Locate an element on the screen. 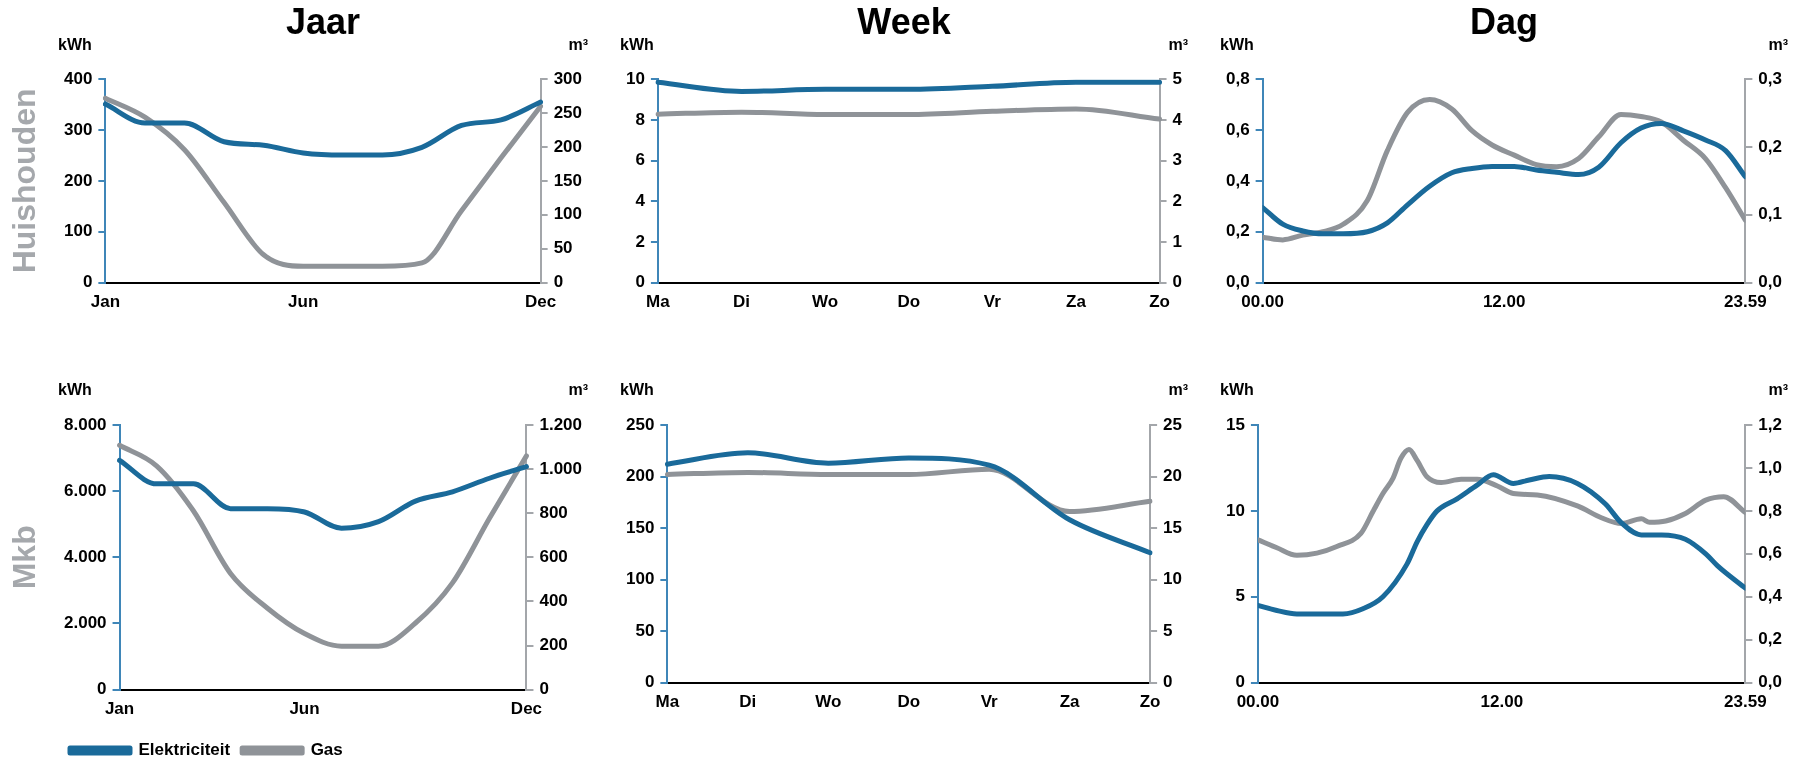 This screenshot has height=775, width=1800. y-tick-label: 4 is located at coordinates (640, 200).